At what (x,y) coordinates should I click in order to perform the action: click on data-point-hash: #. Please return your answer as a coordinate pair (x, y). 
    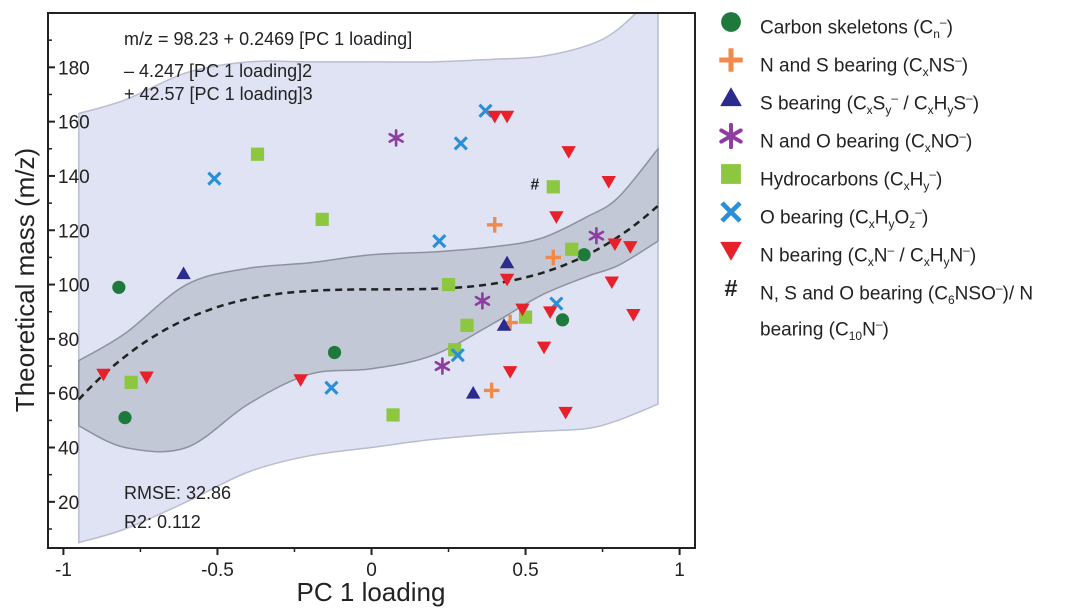
    Looking at the image, I should click on (534, 184).